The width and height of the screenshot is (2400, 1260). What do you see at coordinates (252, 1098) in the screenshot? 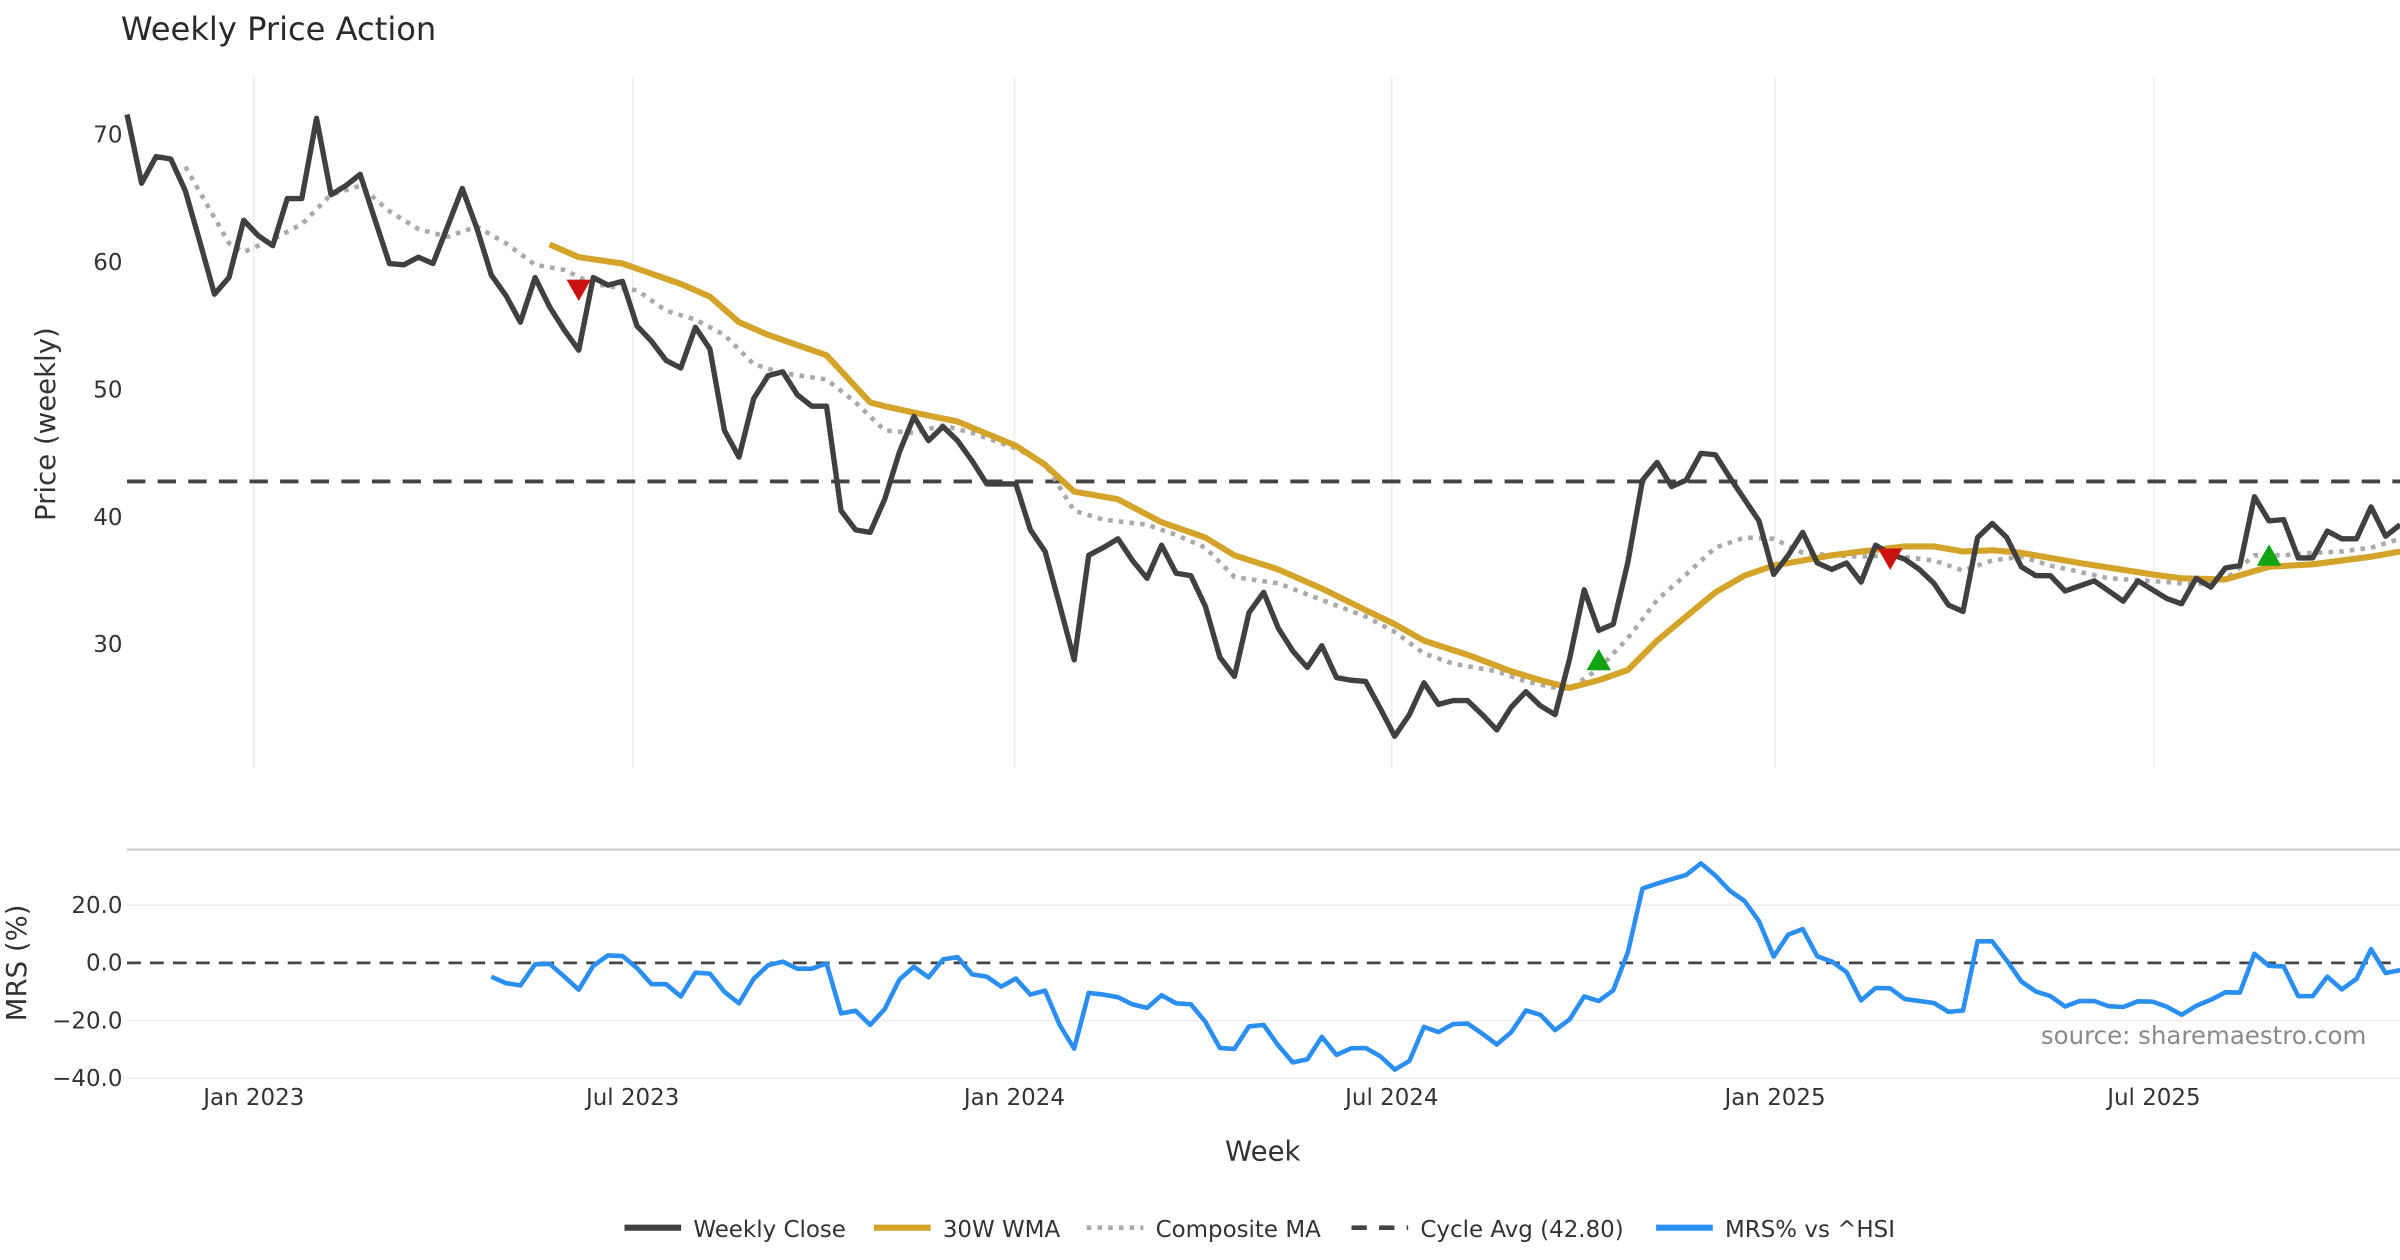
I see `x-tick-label: Jan 2023` at bounding box center [252, 1098].